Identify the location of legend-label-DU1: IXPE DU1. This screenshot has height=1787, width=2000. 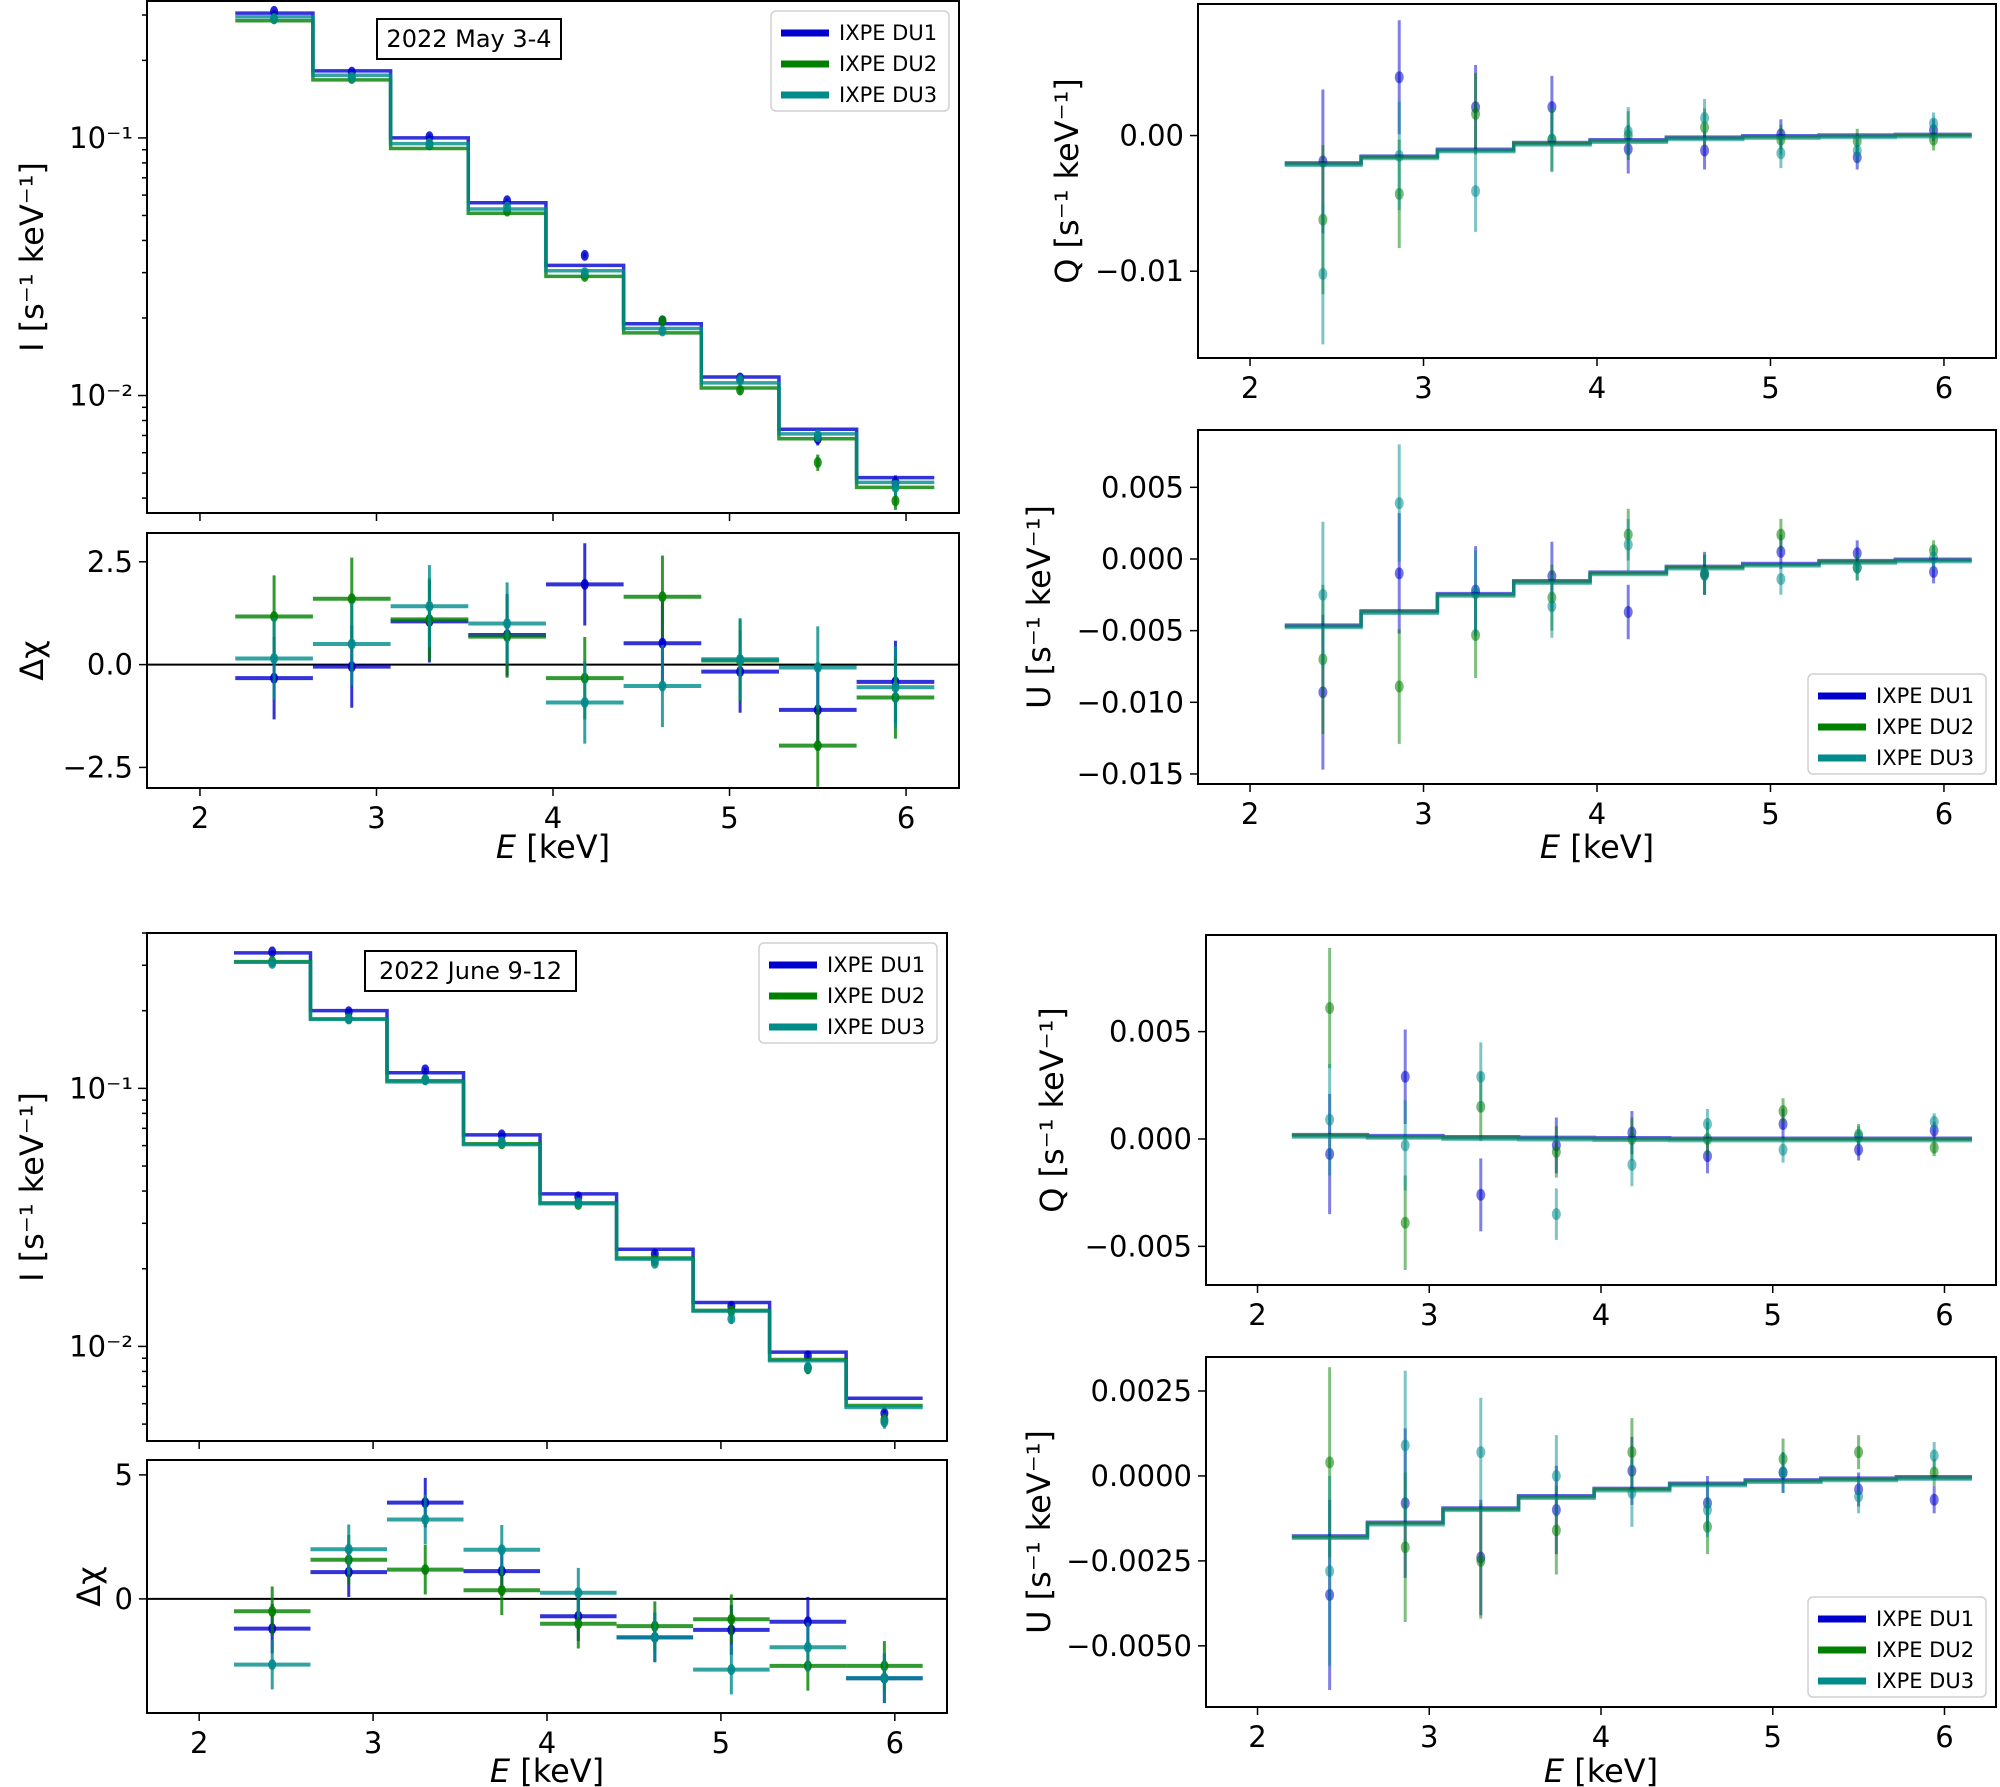
(876, 965).